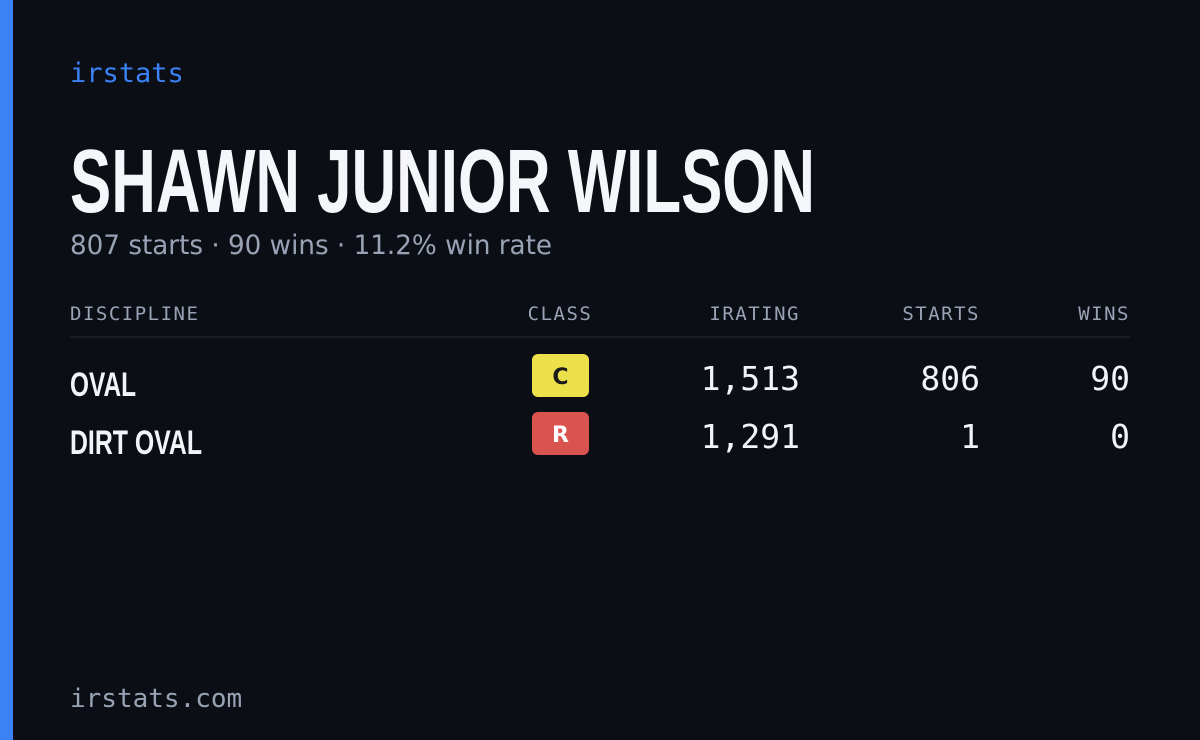 The height and width of the screenshot is (740, 1200). Describe the element at coordinates (560, 314) in the screenshot. I see `column-header: CLASS` at that location.